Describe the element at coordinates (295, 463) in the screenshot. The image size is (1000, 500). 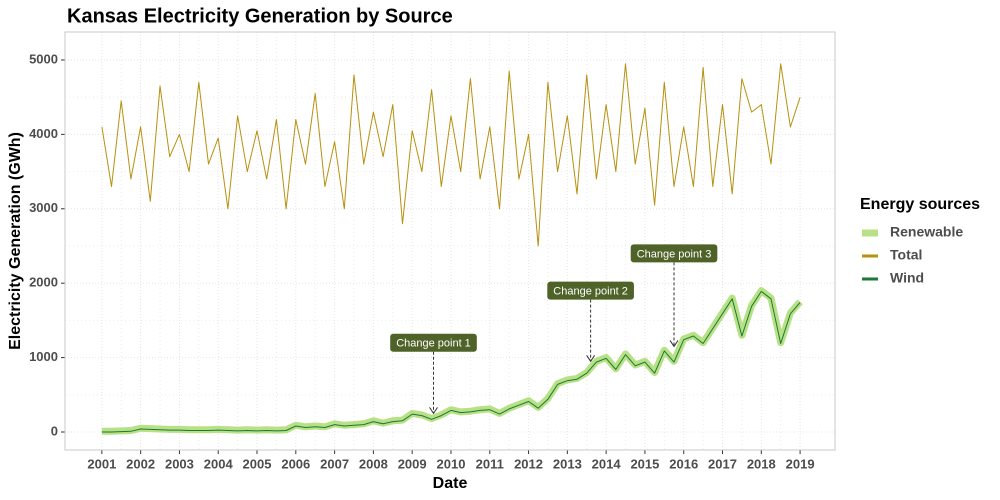
I see `x-tick-label: 2006` at that location.